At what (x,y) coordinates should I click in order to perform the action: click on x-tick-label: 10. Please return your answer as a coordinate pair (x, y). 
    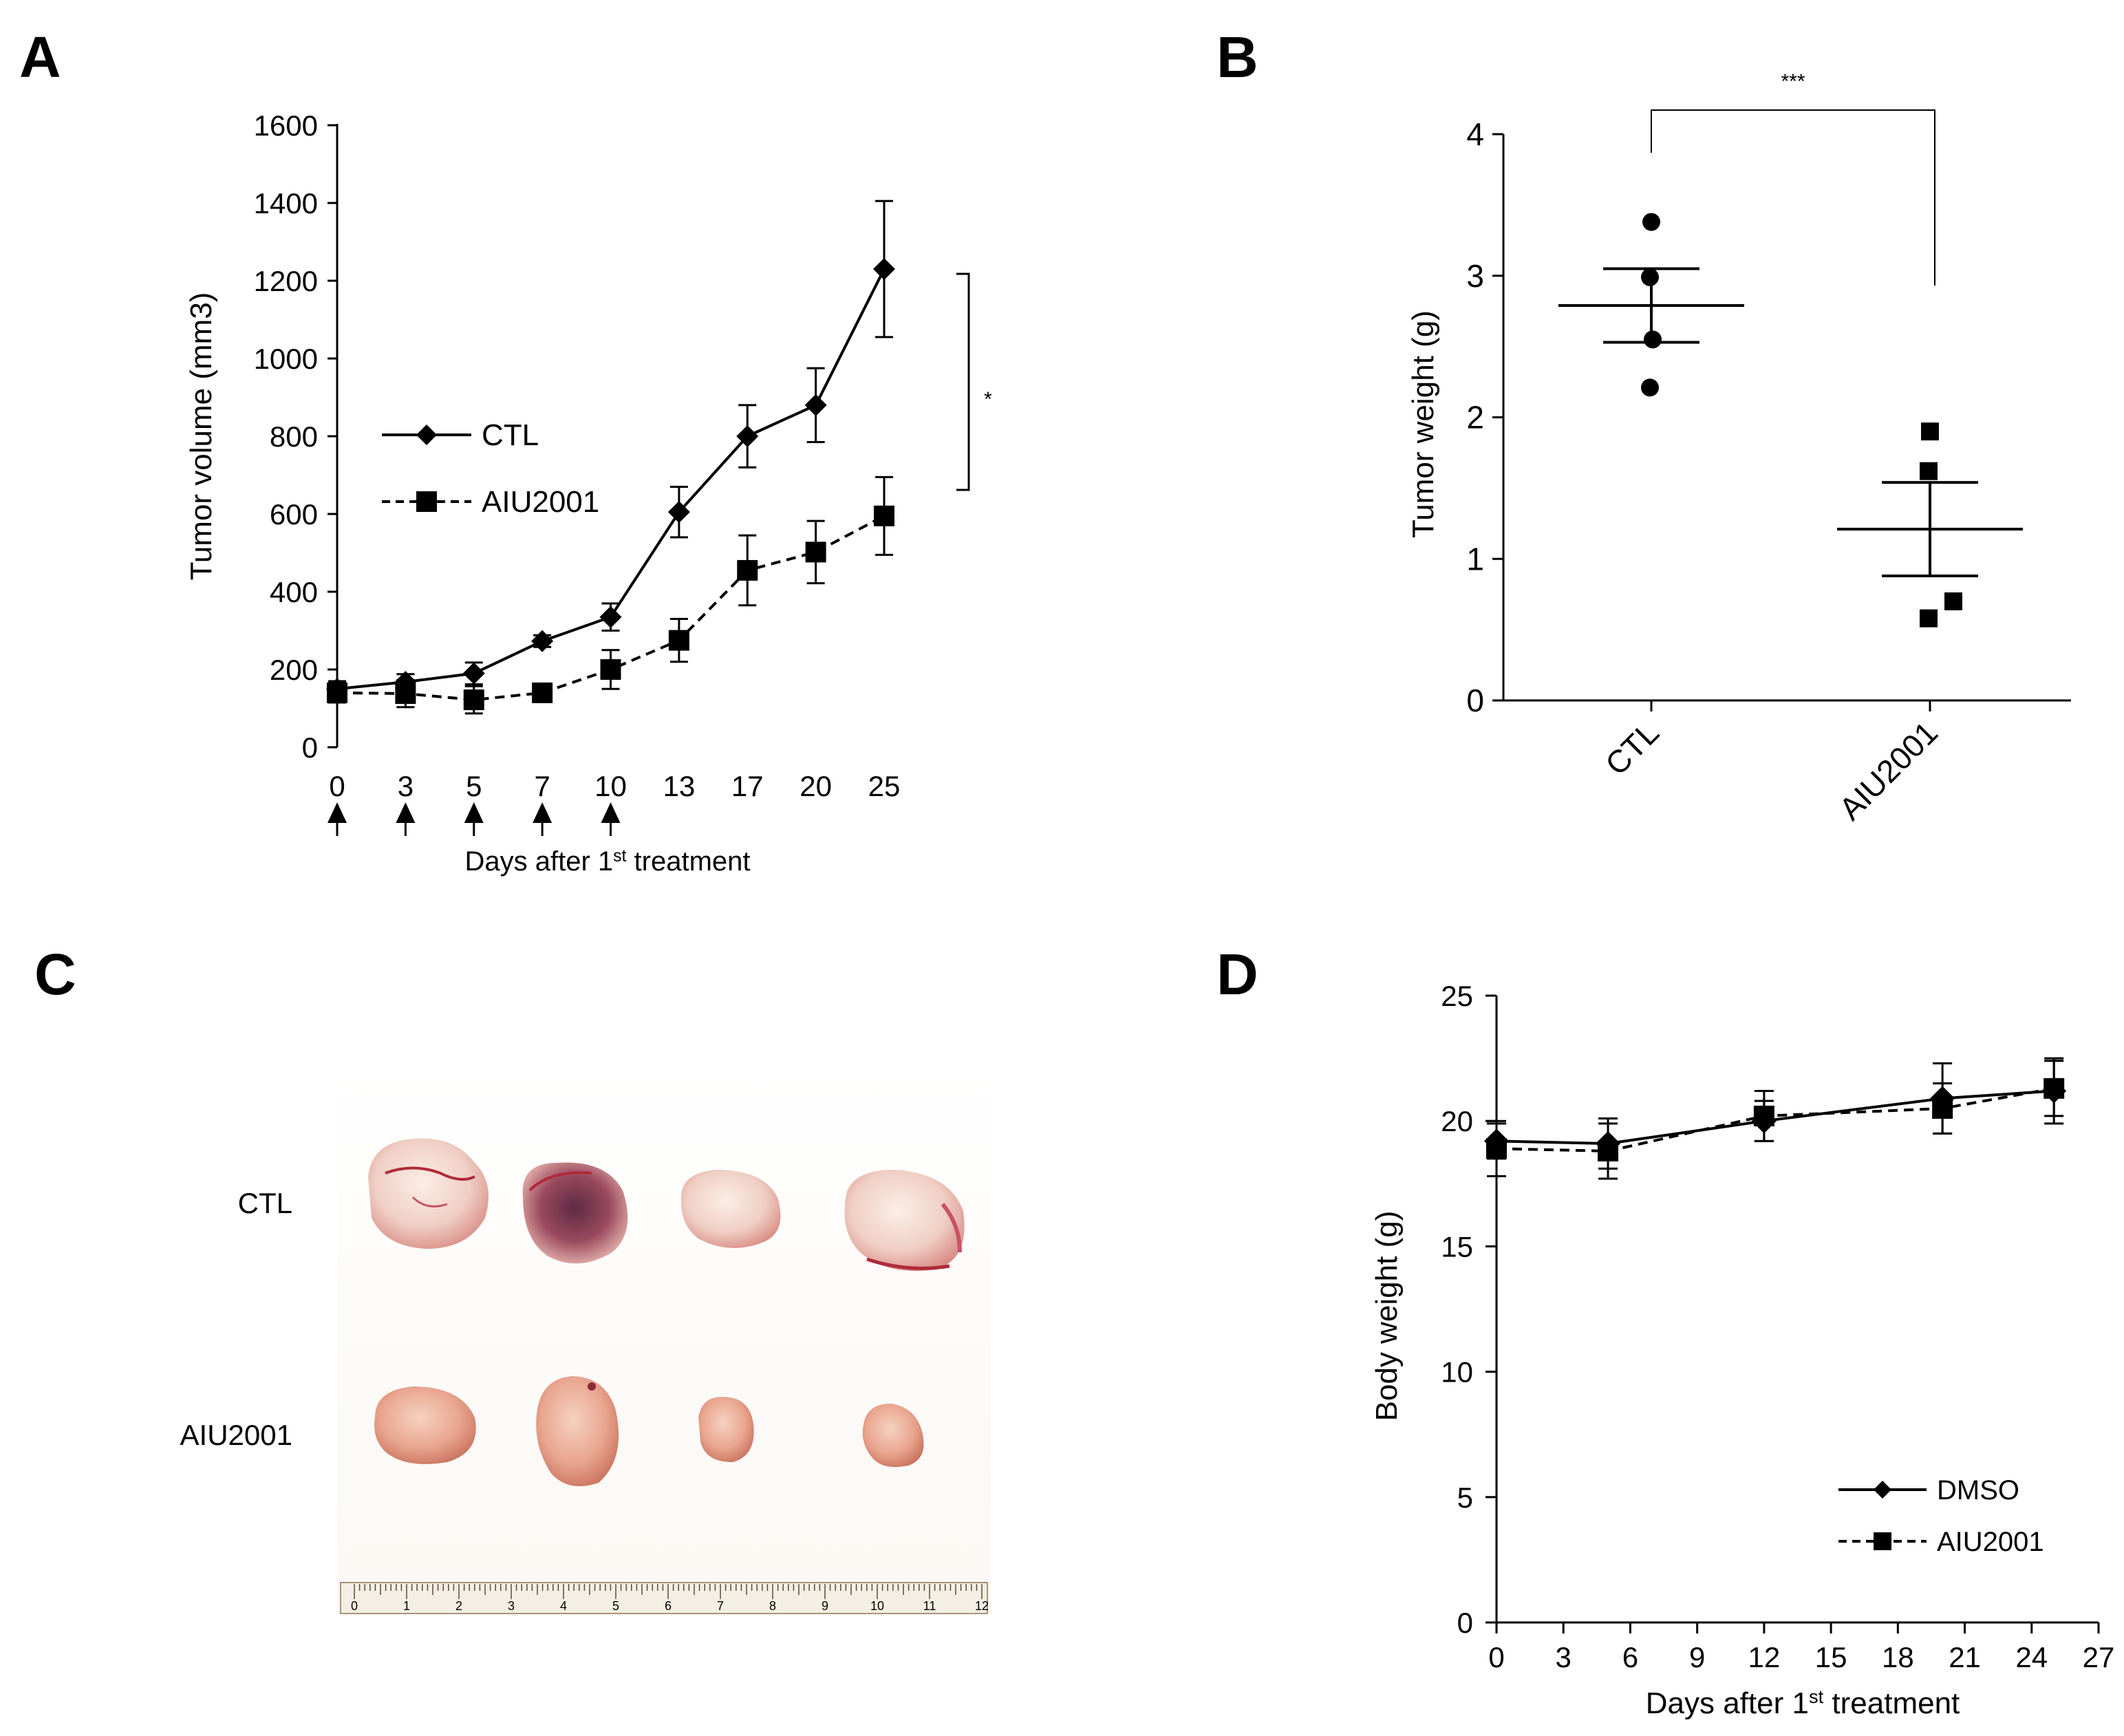
    Looking at the image, I should click on (610, 786).